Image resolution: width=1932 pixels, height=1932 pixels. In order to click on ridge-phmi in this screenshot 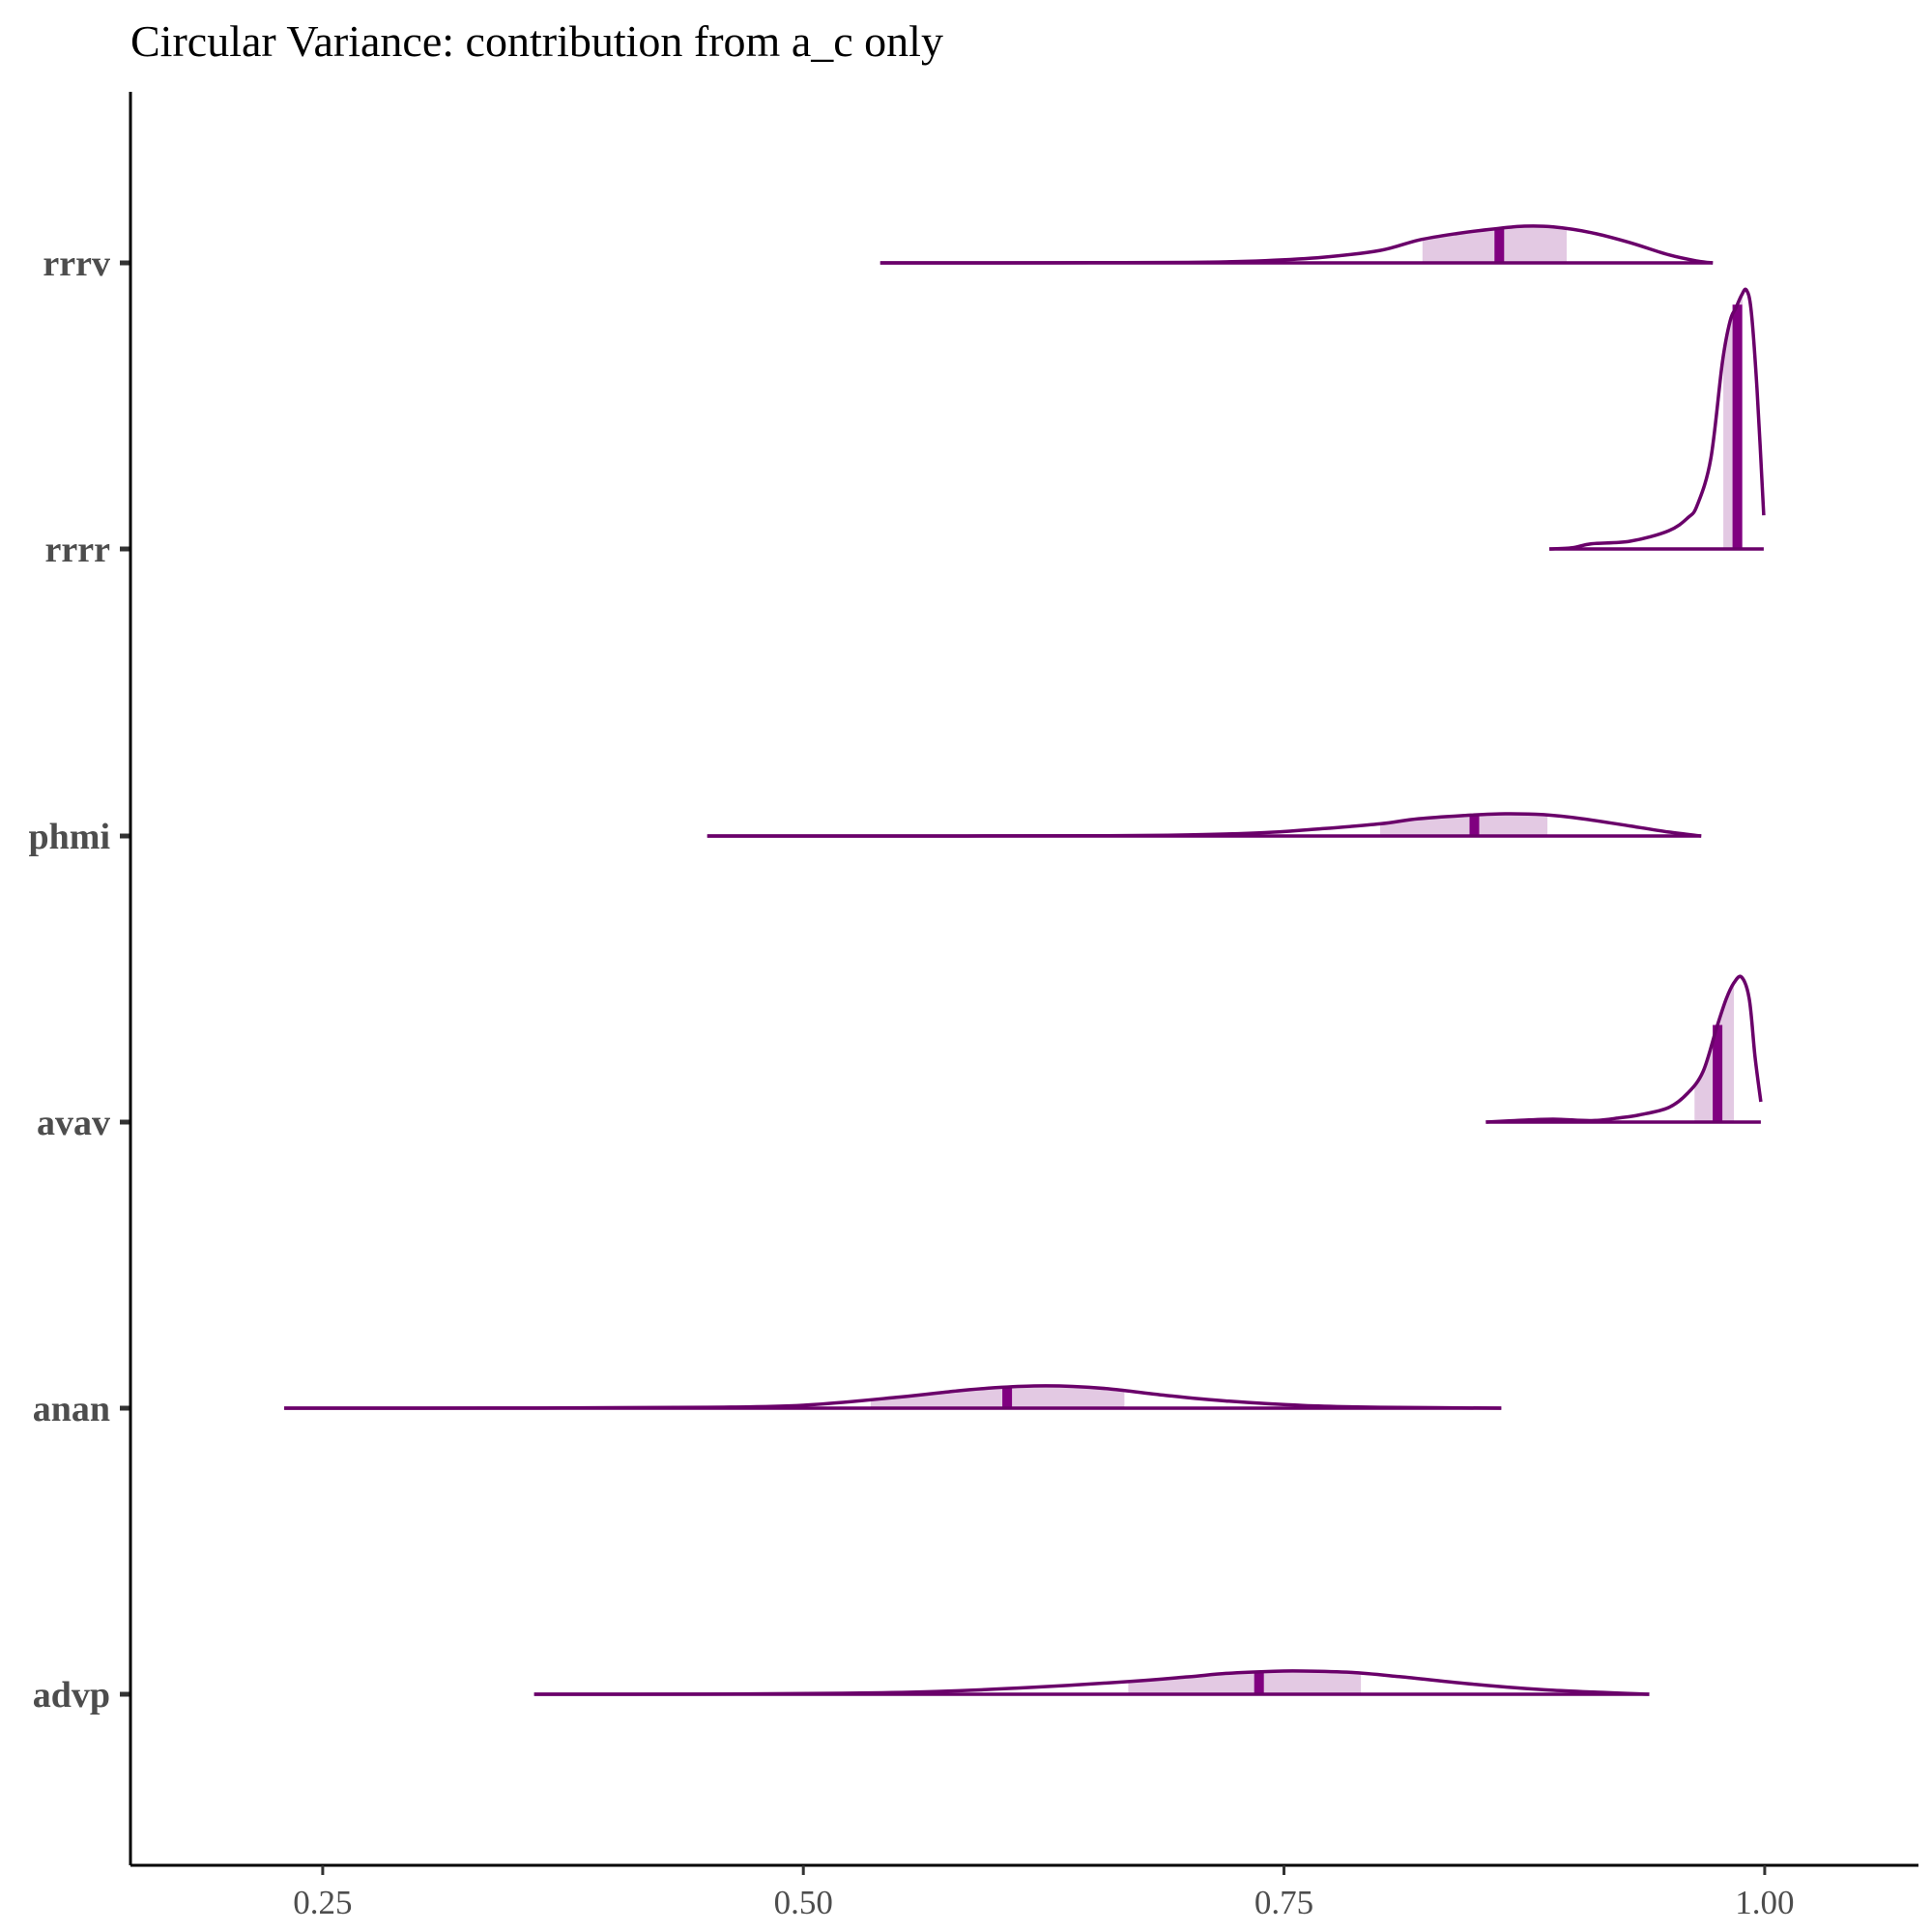, I will do `click(1204, 825)`.